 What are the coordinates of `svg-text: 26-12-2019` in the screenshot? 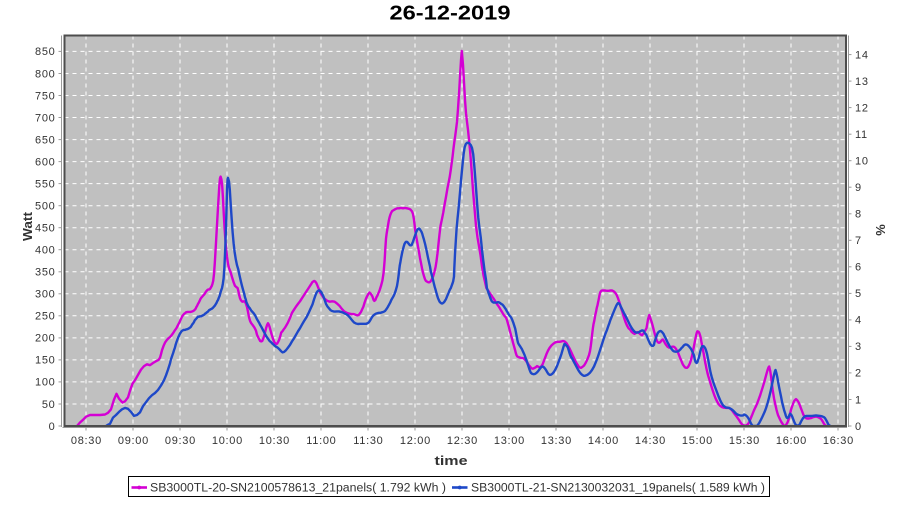 It's located at (450, 14).